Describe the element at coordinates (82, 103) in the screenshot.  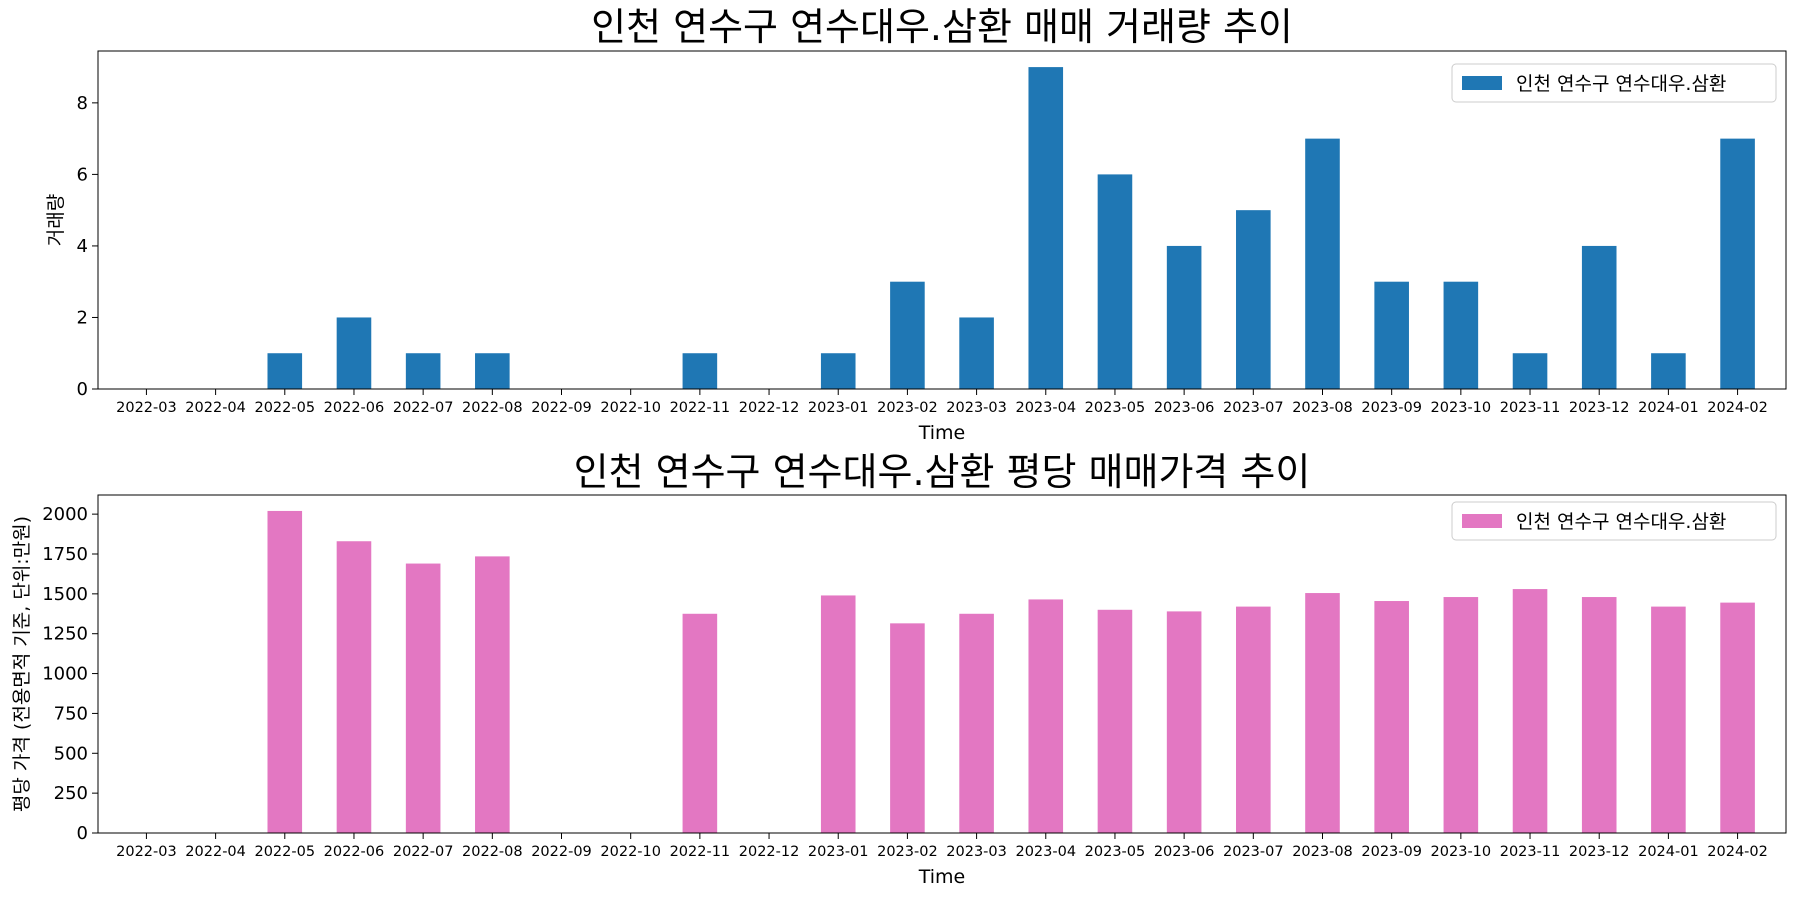
I see `y-tick-label: 8` at that location.